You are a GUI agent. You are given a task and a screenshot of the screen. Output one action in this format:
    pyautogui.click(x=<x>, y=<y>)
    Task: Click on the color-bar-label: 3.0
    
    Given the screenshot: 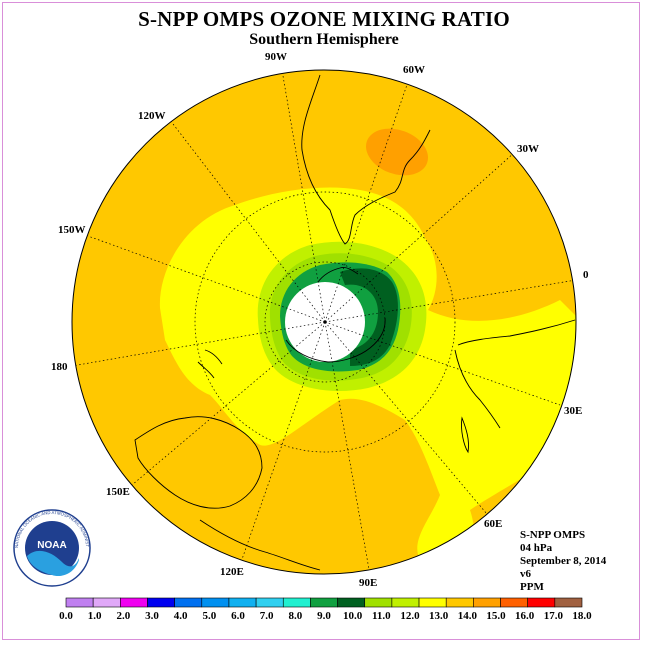 What is the action you would take?
    pyautogui.click(x=152, y=616)
    